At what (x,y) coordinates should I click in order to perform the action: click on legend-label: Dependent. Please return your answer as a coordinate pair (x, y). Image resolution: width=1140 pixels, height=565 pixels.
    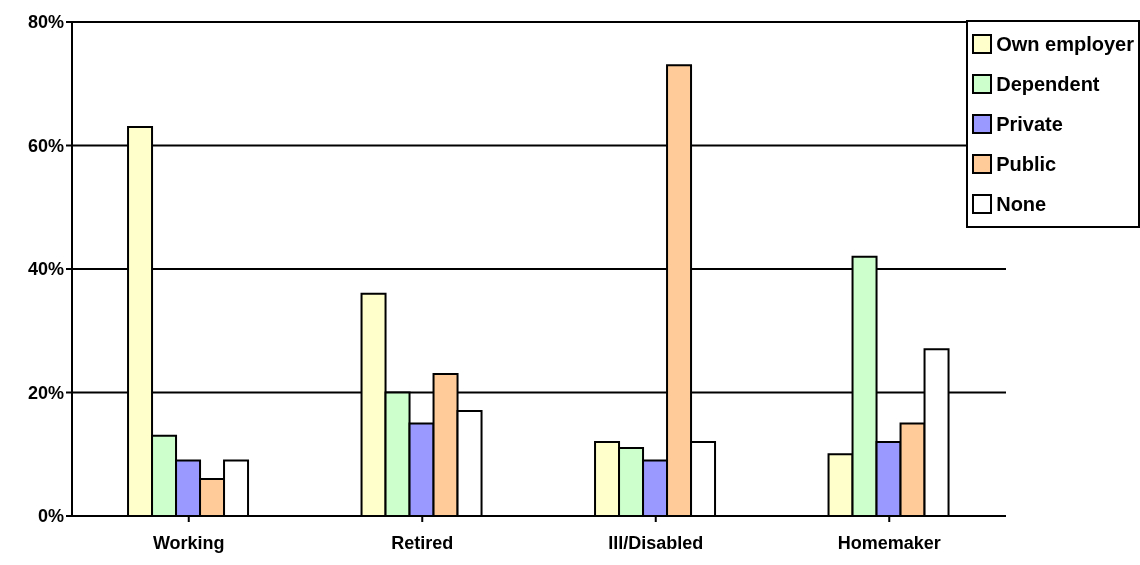
    Looking at the image, I should click on (1048, 84).